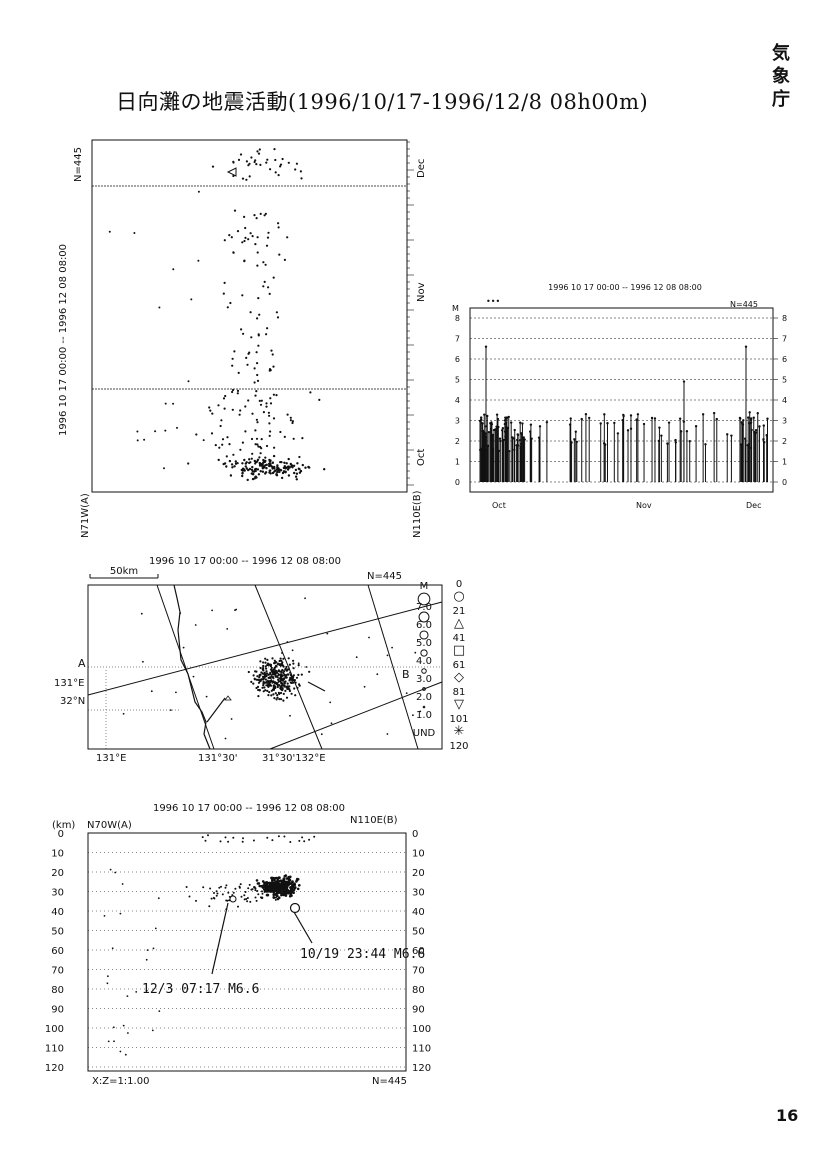 The width and height of the screenshot is (816, 1169). Describe the element at coordinates (418, 951) in the screenshot. I see `depth-y-tick-right: 60` at that location.